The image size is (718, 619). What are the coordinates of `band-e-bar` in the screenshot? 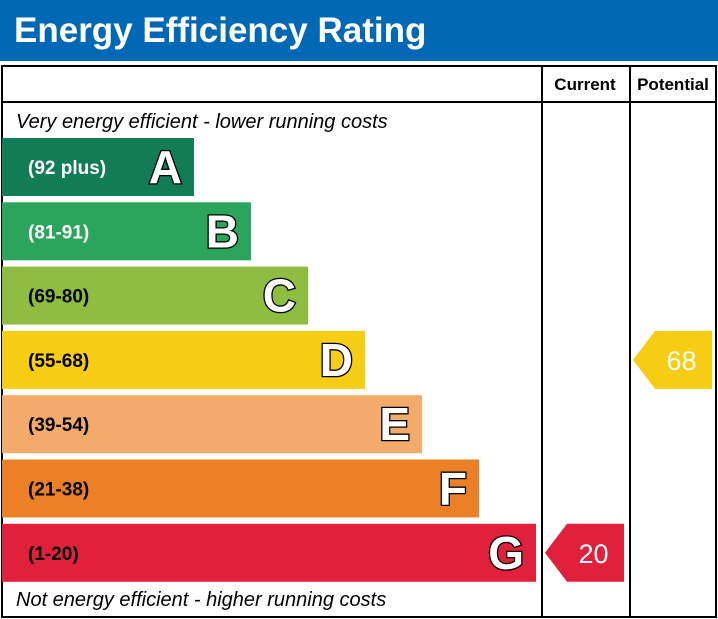 It's located at (212, 424).